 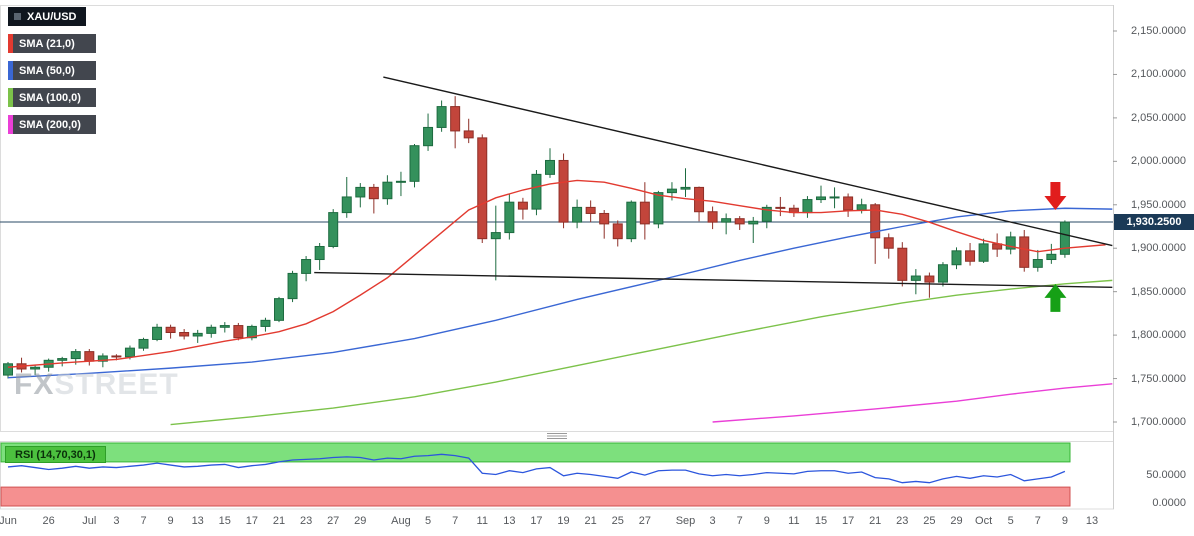 I want to click on rsi-line, so click(x=536, y=468).